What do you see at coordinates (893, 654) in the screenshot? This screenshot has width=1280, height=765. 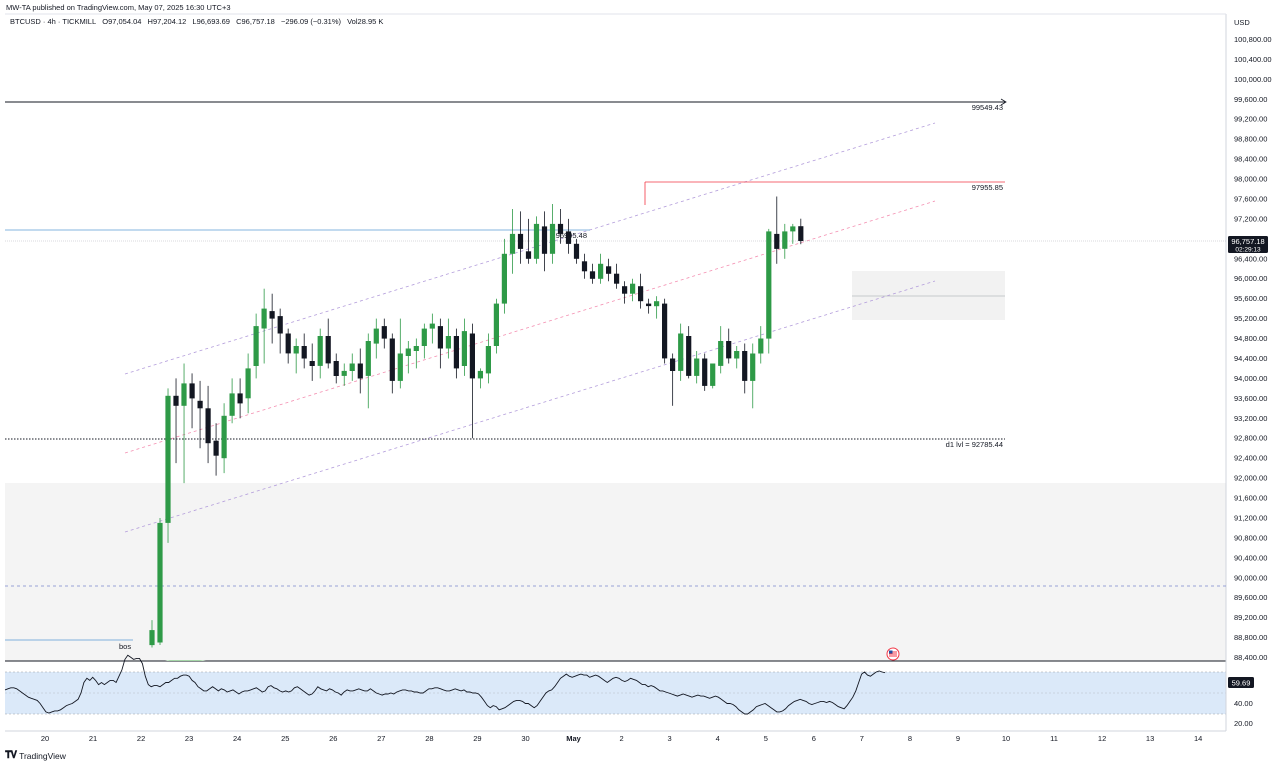 I see `us-flag-icon` at bounding box center [893, 654].